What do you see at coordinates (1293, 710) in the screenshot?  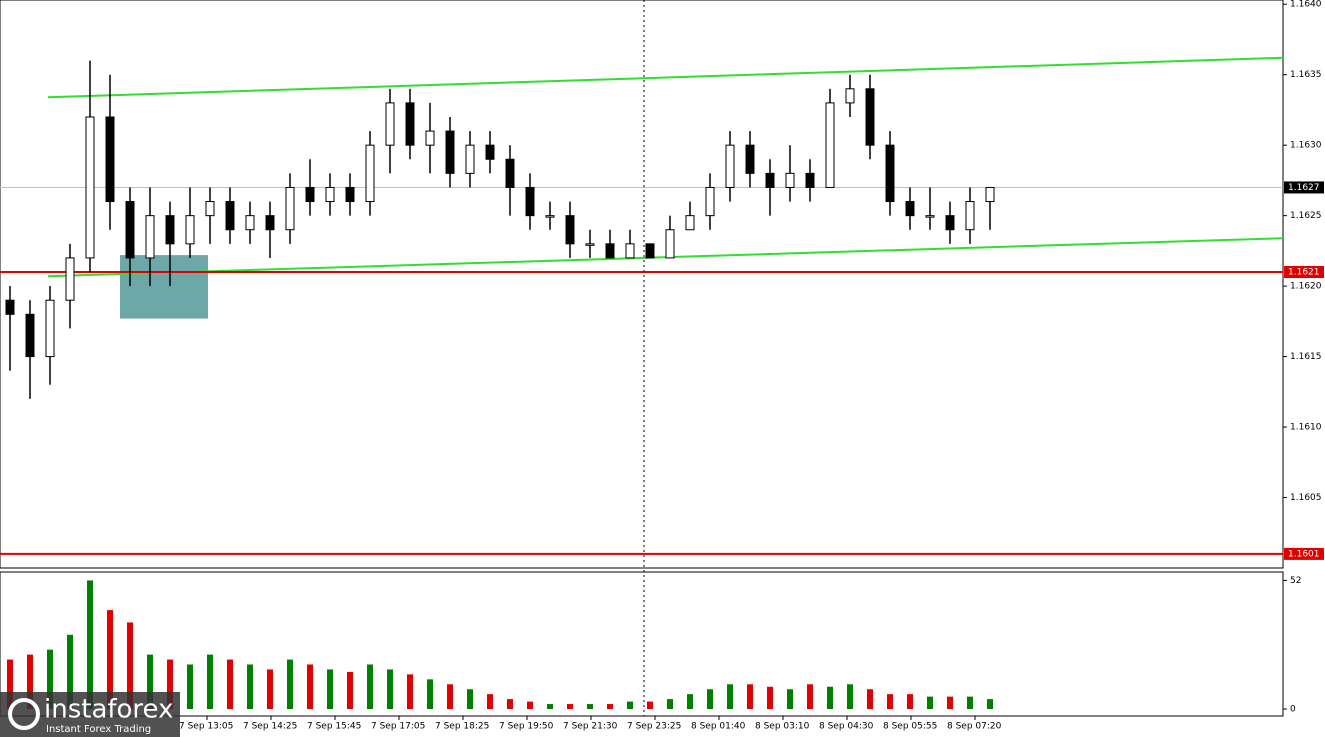 I see `volume-tick-label: 0` at bounding box center [1293, 710].